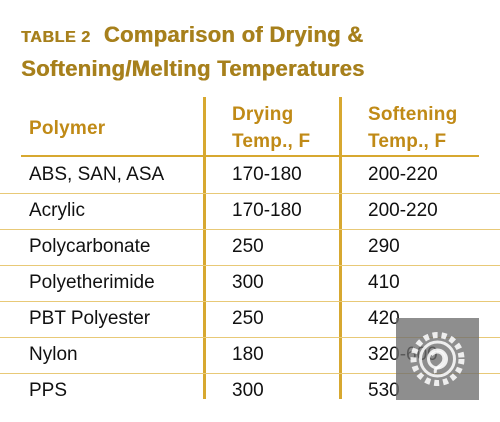  What do you see at coordinates (384, 318) in the screenshot?
I see `softening-cell: 420` at bounding box center [384, 318].